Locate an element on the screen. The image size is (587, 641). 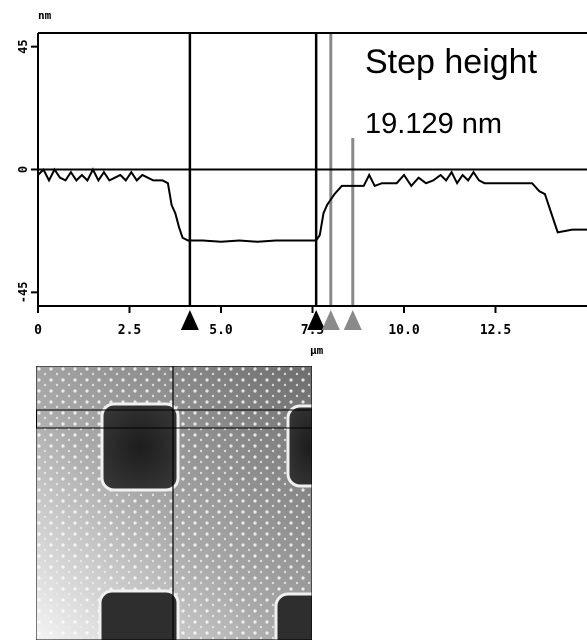
profile-line is located at coordinates (312, 205).